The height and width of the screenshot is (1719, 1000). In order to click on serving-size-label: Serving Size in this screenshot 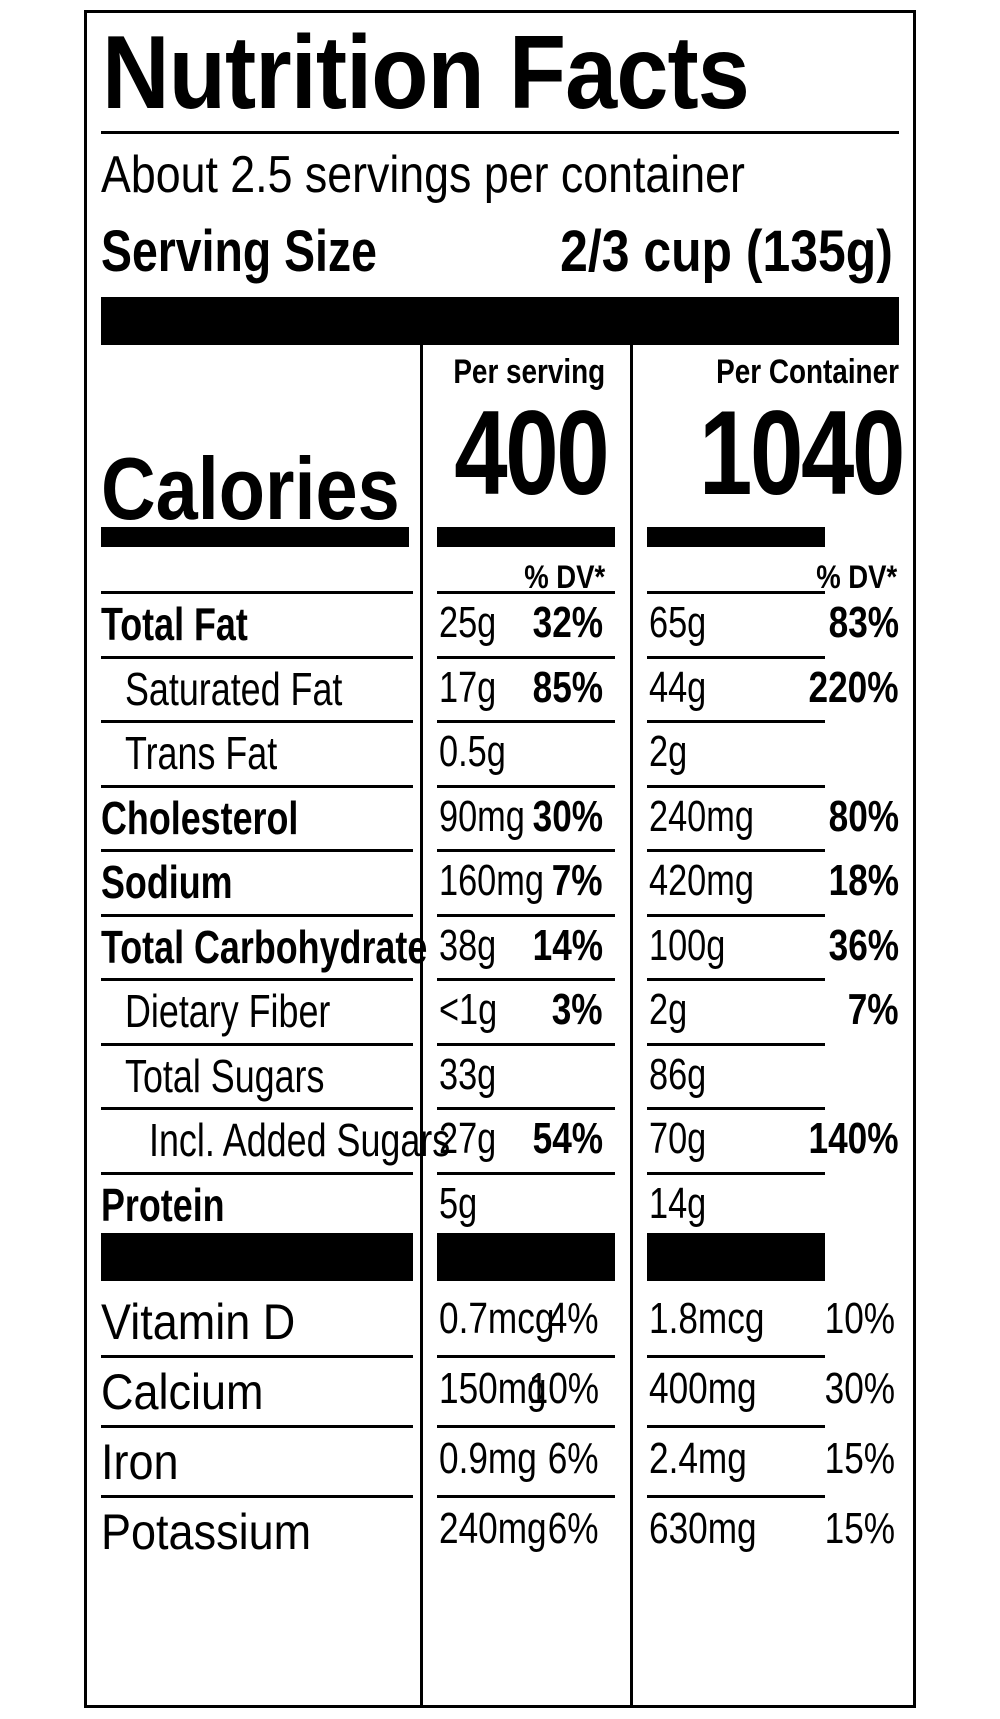, I will do `click(239, 251)`.